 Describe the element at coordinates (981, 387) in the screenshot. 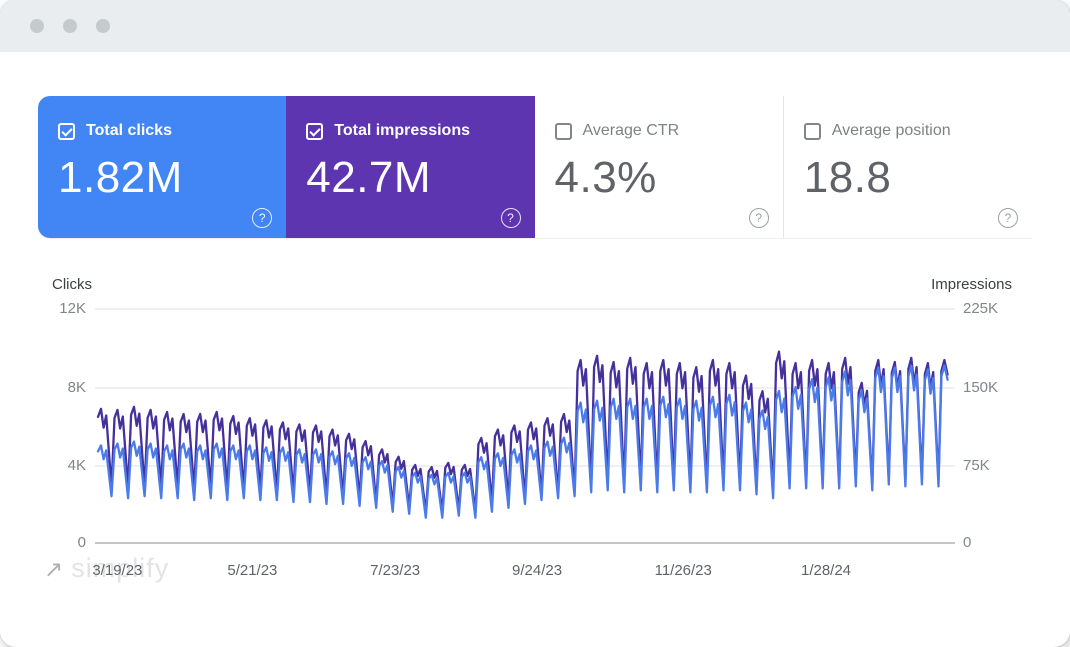

I see `right-axis-tick: 150K` at that location.